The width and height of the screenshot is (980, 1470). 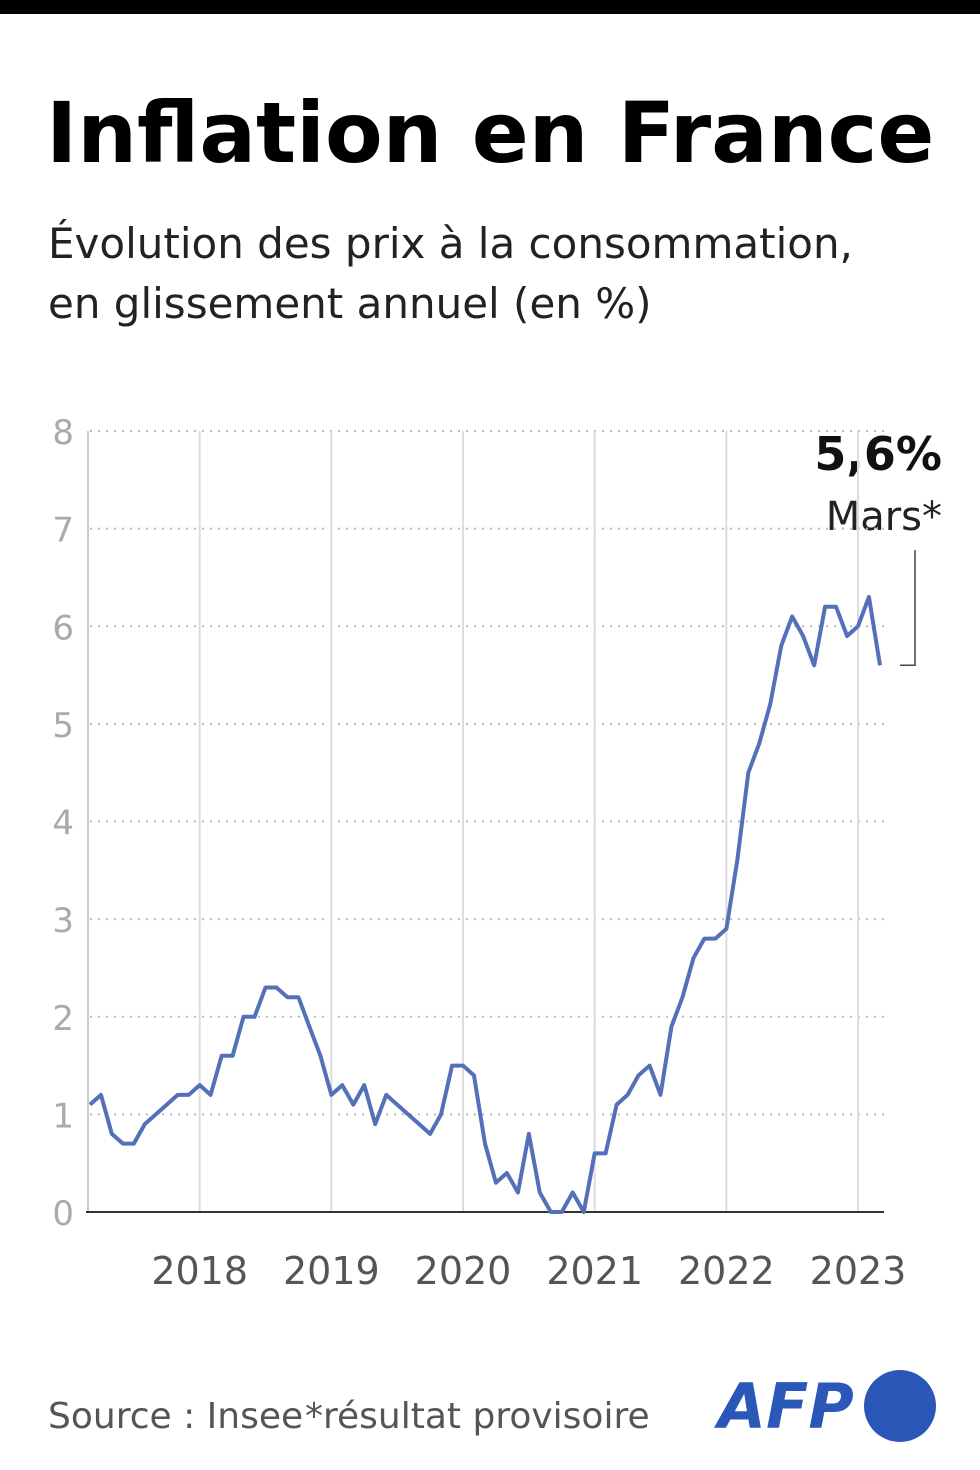 I want to click on source: Source : Insee, so click(x=175, y=1416).